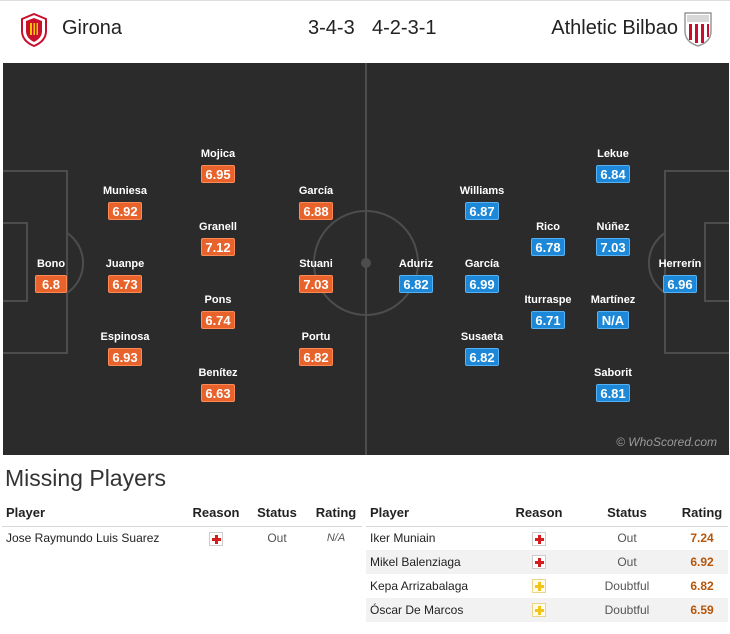 This screenshot has width=730, height=634. I want to click on player-away-aduriz: Aduriz 6.82, so click(416, 275).